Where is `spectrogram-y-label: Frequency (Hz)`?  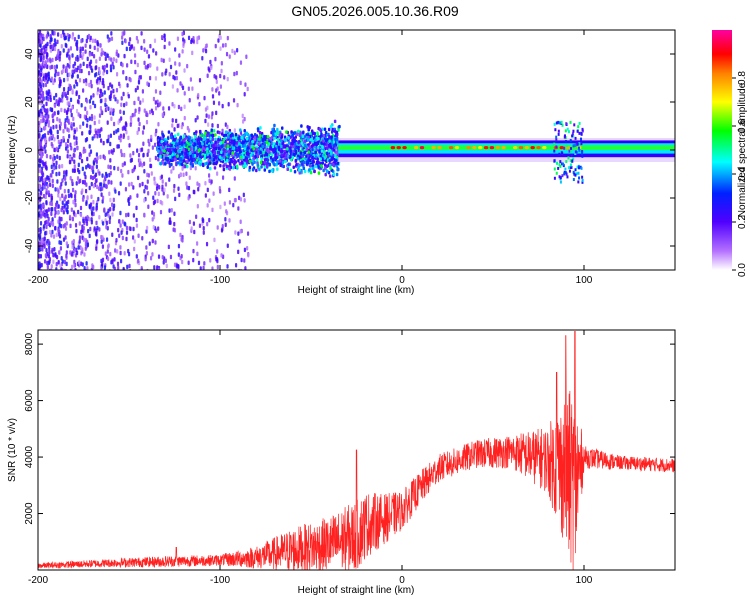 spectrogram-y-label: Frequency (Hz) is located at coordinates (12, 150).